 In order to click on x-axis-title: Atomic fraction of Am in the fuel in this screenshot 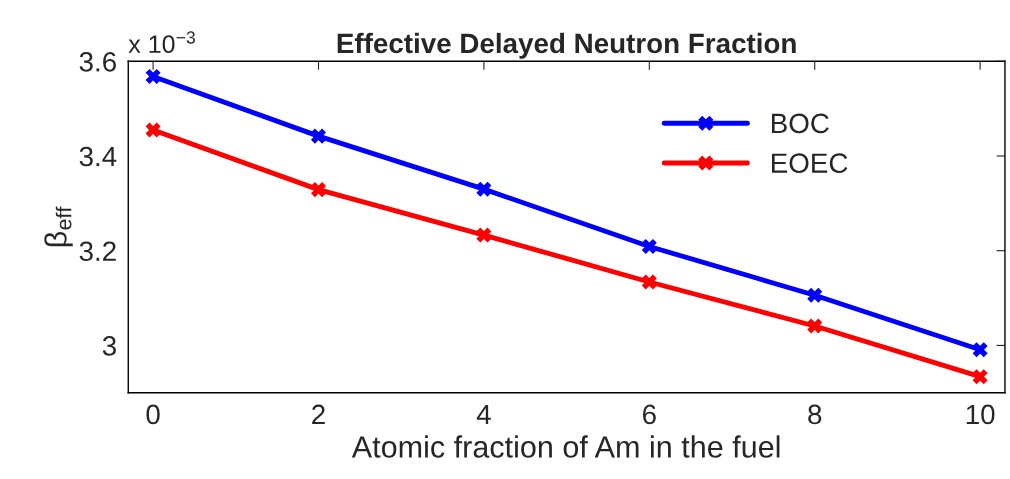, I will do `click(565, 446)`.